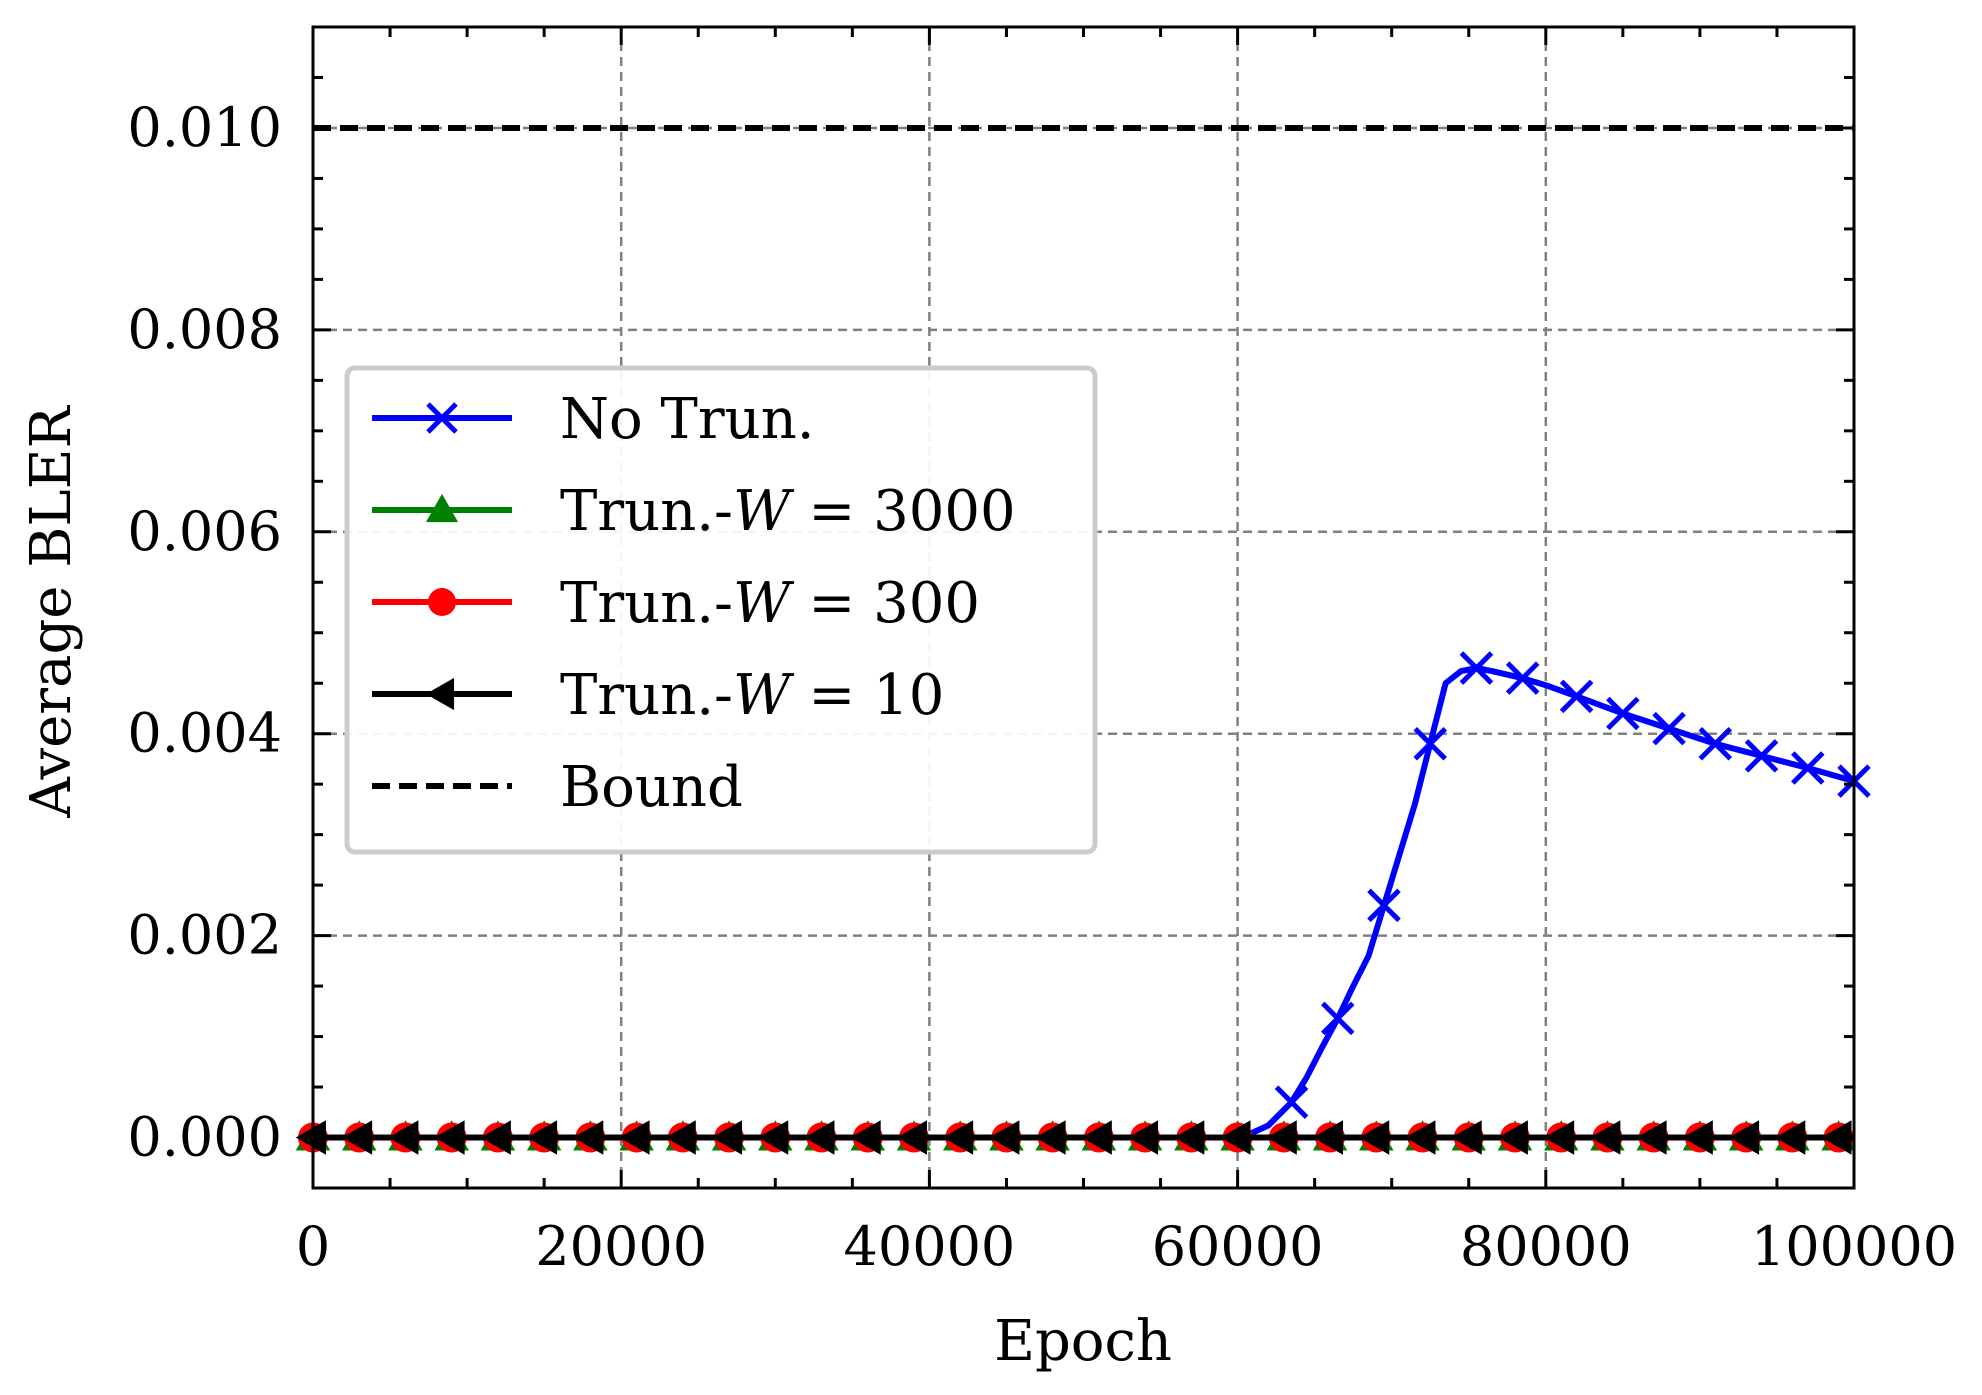 Image resolution: width=1982 pixels, height=1395 pixels. I want to click on legend-label: Trun.-W = 3000, so click(788, 511).